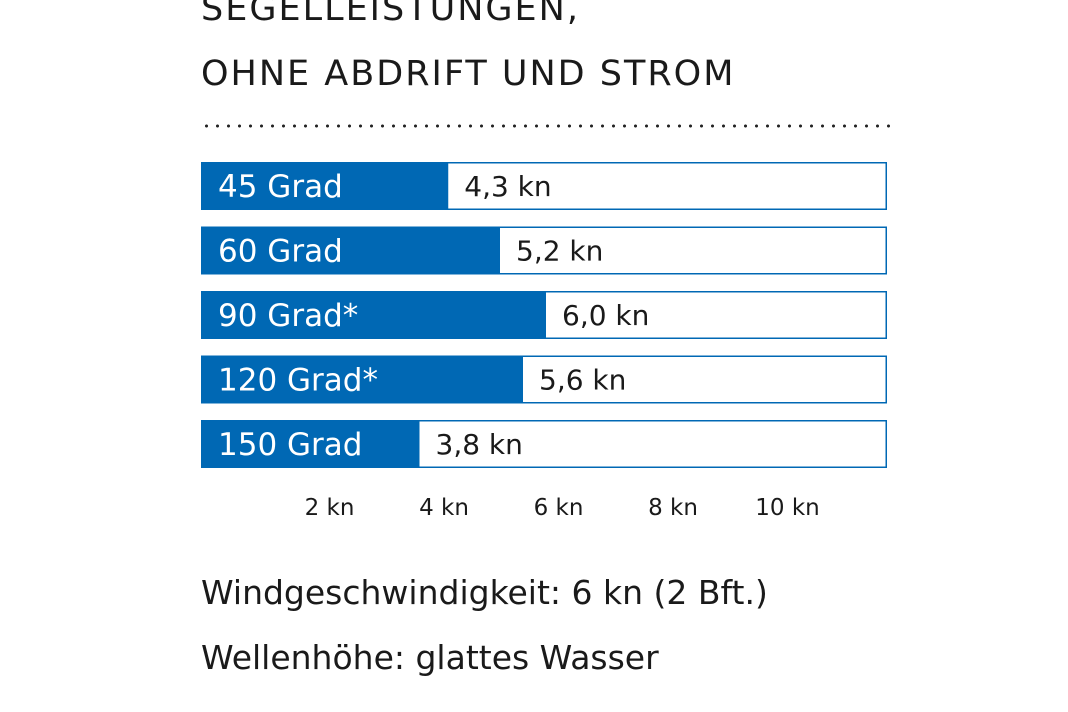 This screenshot has width=1068, height=712. What do you see at coordinates (468, 74) in the screenshot?
I see `chart-title-line-2: OHNE ABDRIFT UND STROM` at bounding box center [468, 74].